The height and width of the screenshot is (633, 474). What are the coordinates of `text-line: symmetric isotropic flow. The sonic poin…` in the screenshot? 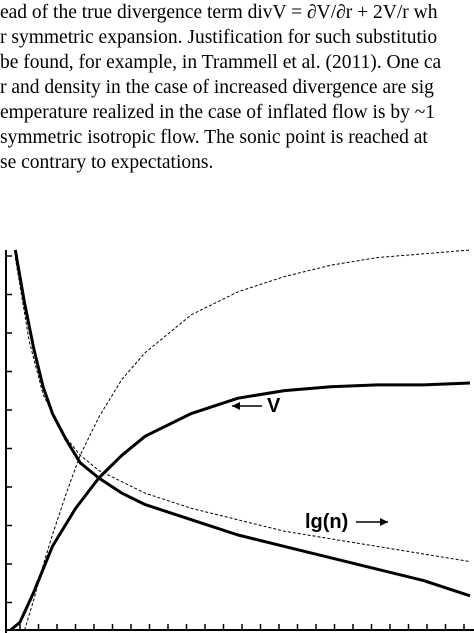 It's located at (214, 137).